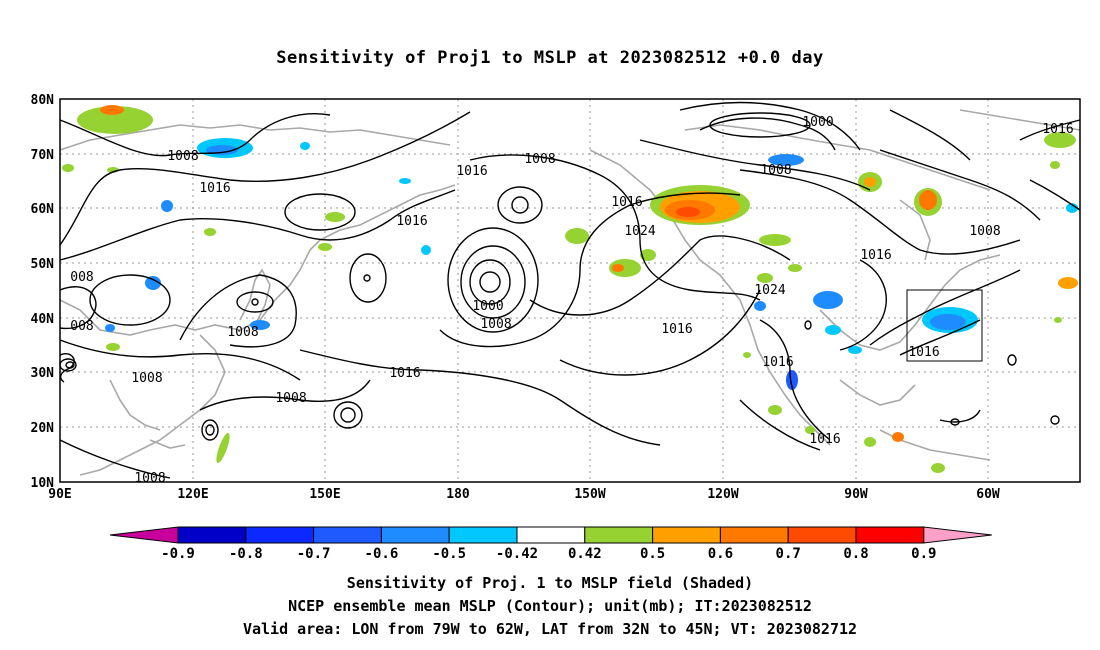 This screenshot has height=650, width=1100. I want to click on lon-label: 120W, so click(722, 494).